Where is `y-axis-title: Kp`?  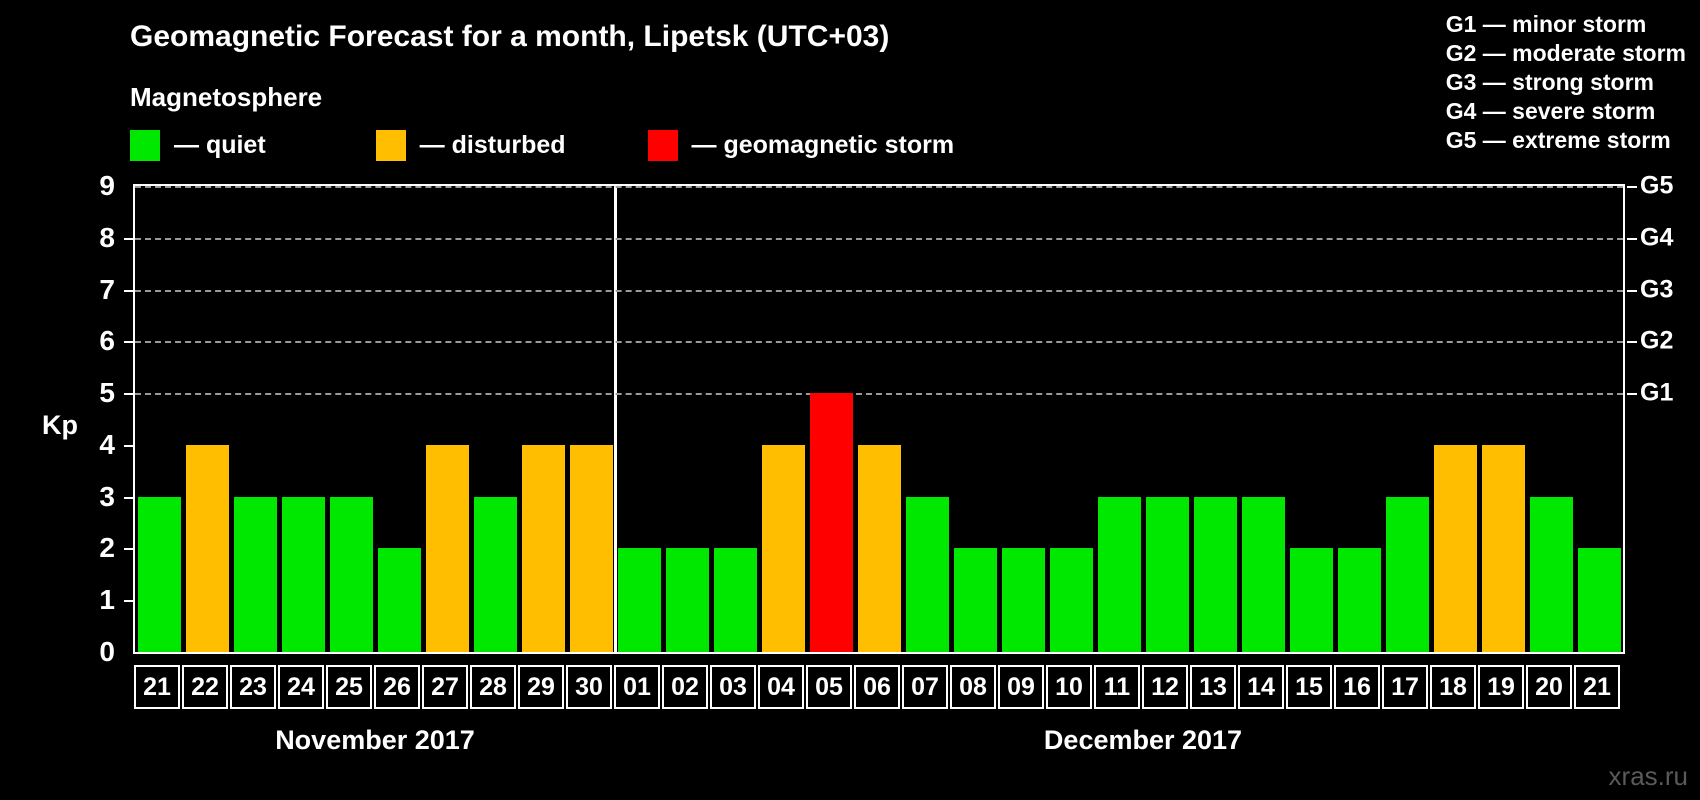 y-axis-title: Kp is located at coordinates (60, 425).